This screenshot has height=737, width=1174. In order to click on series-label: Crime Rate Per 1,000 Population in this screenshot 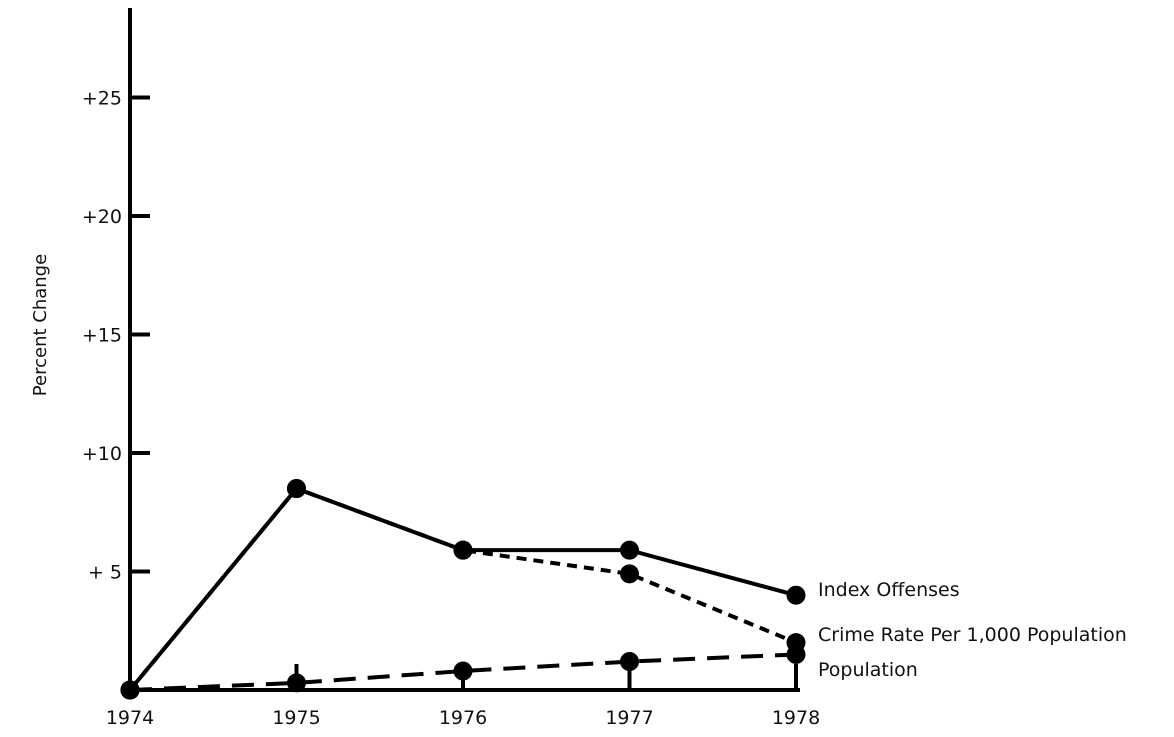, I will do `click(972, 635)`.